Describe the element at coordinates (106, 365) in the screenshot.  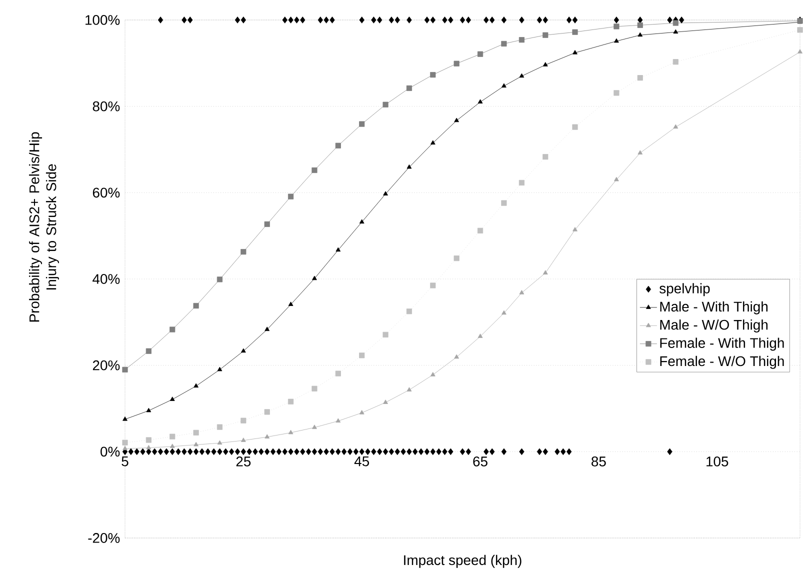
I see `y-tick-label: 20%` at that location.